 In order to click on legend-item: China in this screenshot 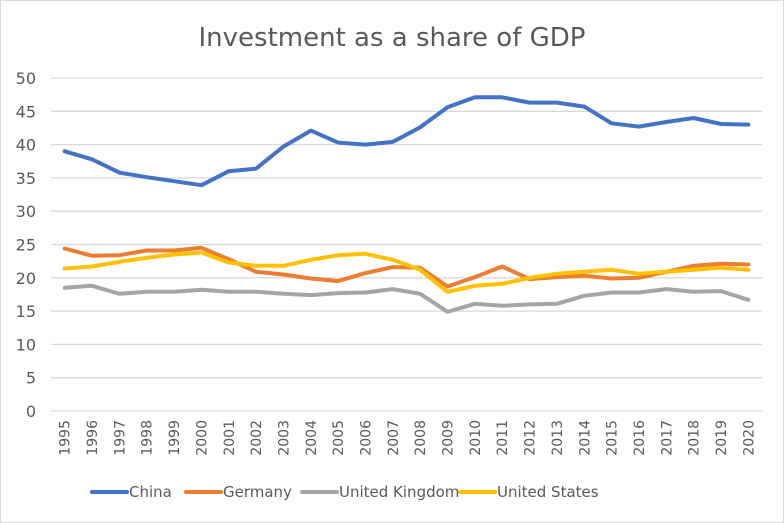, I will do `click(131, 492)`.